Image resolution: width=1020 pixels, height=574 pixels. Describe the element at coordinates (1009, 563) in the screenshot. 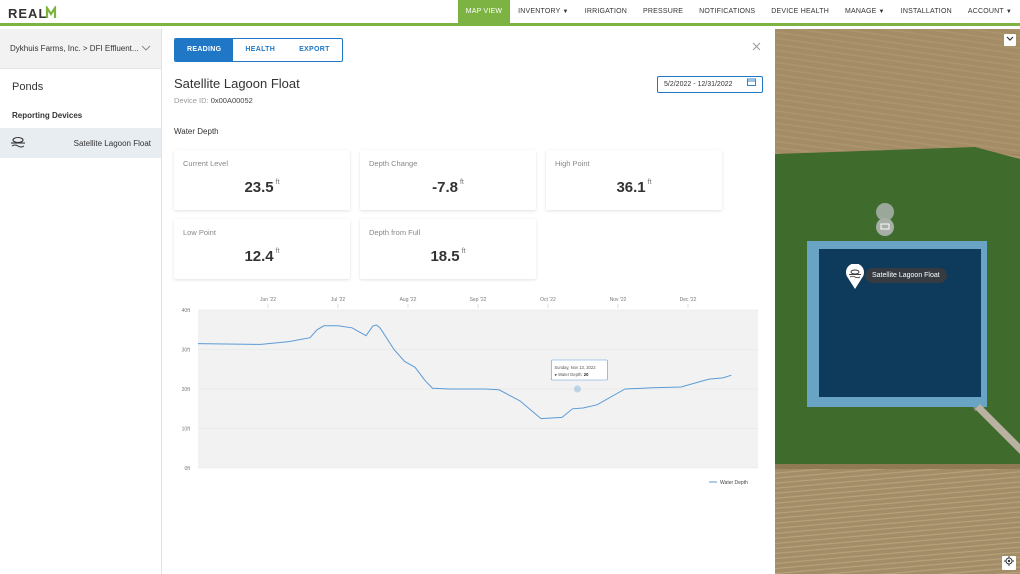

I see `locate-icon` at that location.